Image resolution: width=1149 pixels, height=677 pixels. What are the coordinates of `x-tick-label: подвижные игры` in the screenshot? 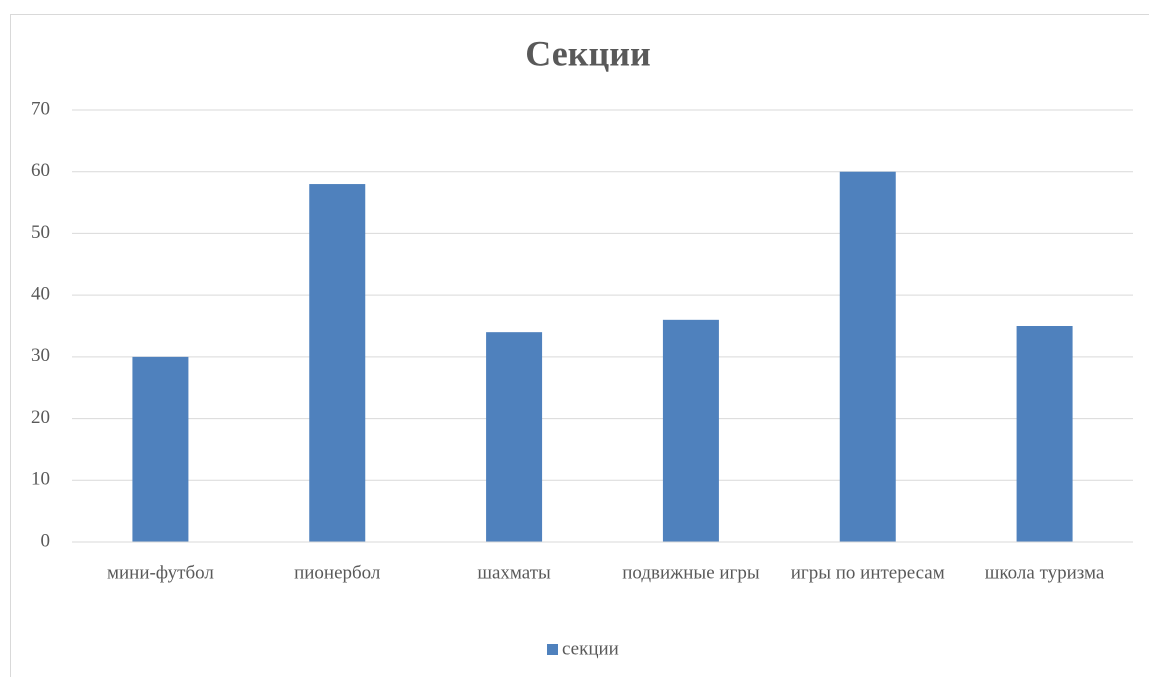 It's located at (691, 572).